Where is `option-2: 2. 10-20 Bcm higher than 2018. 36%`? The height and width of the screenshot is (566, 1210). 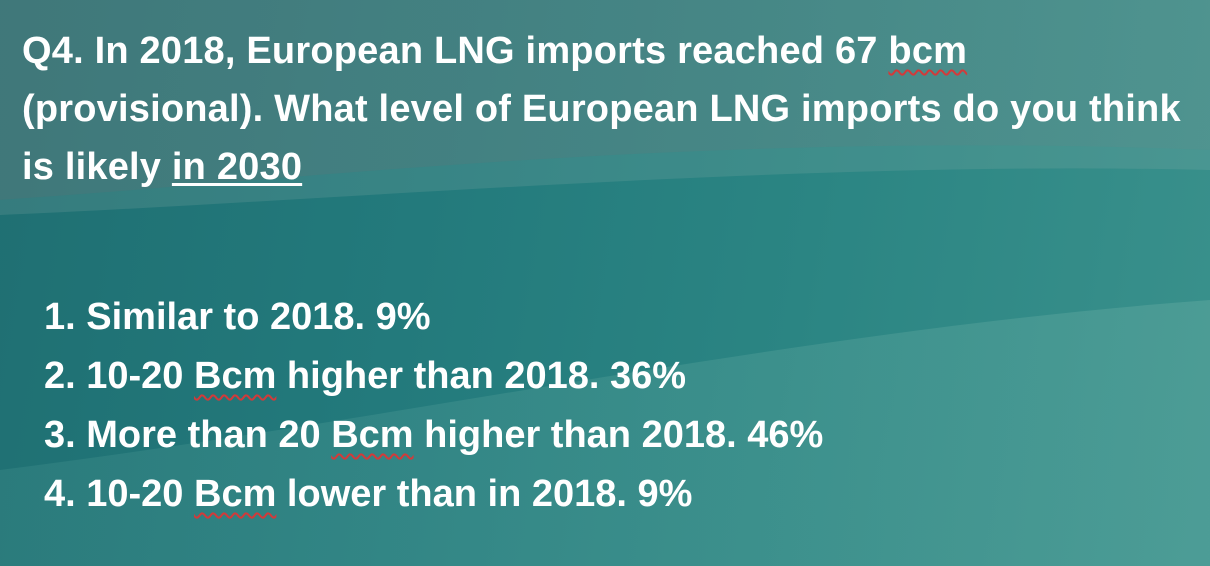
option-2: 2. 10-20 Bcm higher than 2018. 36% is located at coordinates (433, 376).